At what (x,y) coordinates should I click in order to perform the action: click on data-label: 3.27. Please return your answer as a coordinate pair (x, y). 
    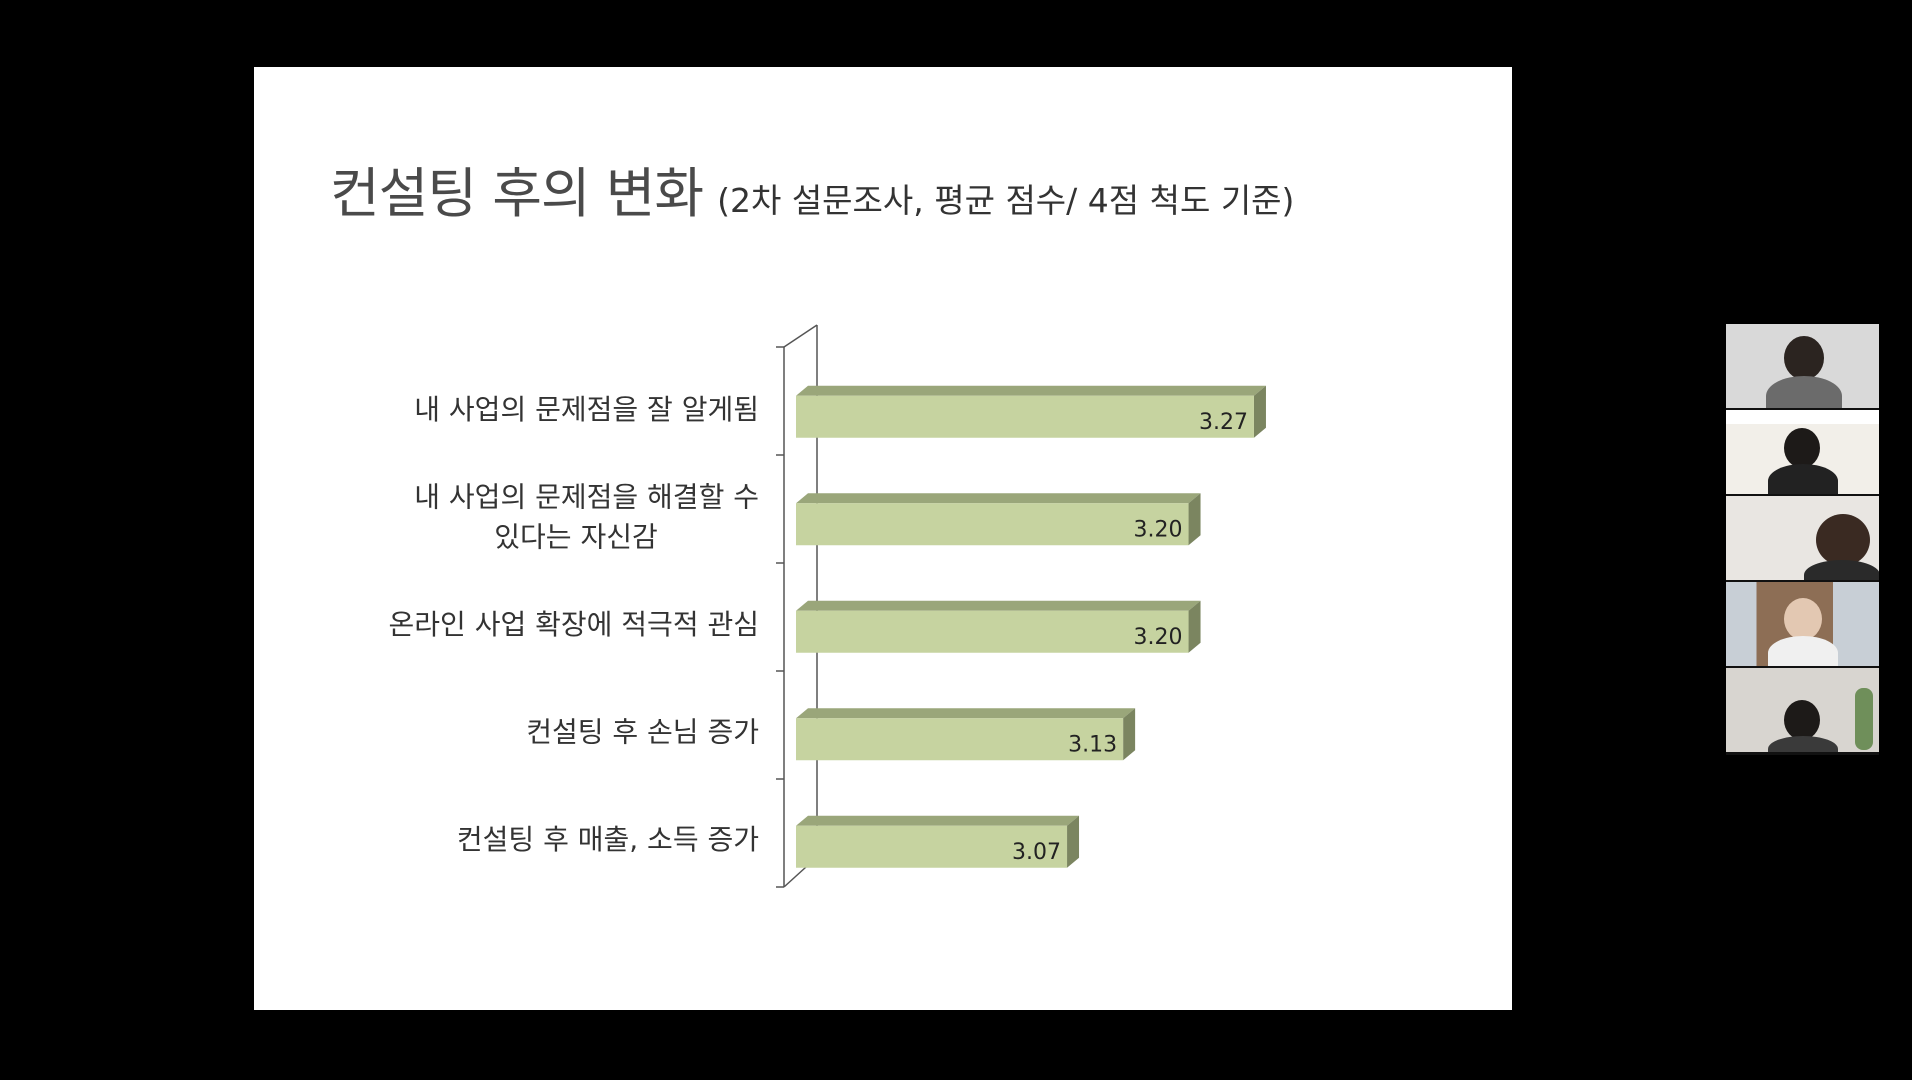
    Looking at the image, I should click on (1223, 422).